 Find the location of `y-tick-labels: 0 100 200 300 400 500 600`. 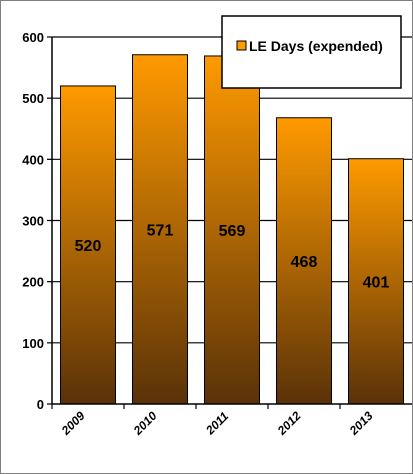

y-tick-labels: 0 100 200 300 400 500 600 is located at coordinates (33, 221).